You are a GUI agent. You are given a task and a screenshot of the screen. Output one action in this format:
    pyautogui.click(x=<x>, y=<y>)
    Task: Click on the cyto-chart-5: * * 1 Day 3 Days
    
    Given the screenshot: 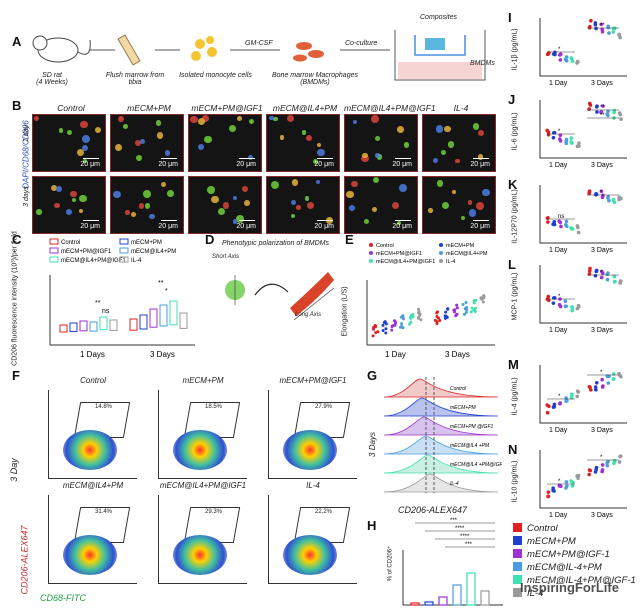 What is the action you would take?
    pyautogui.click(x=583, y=484)
    